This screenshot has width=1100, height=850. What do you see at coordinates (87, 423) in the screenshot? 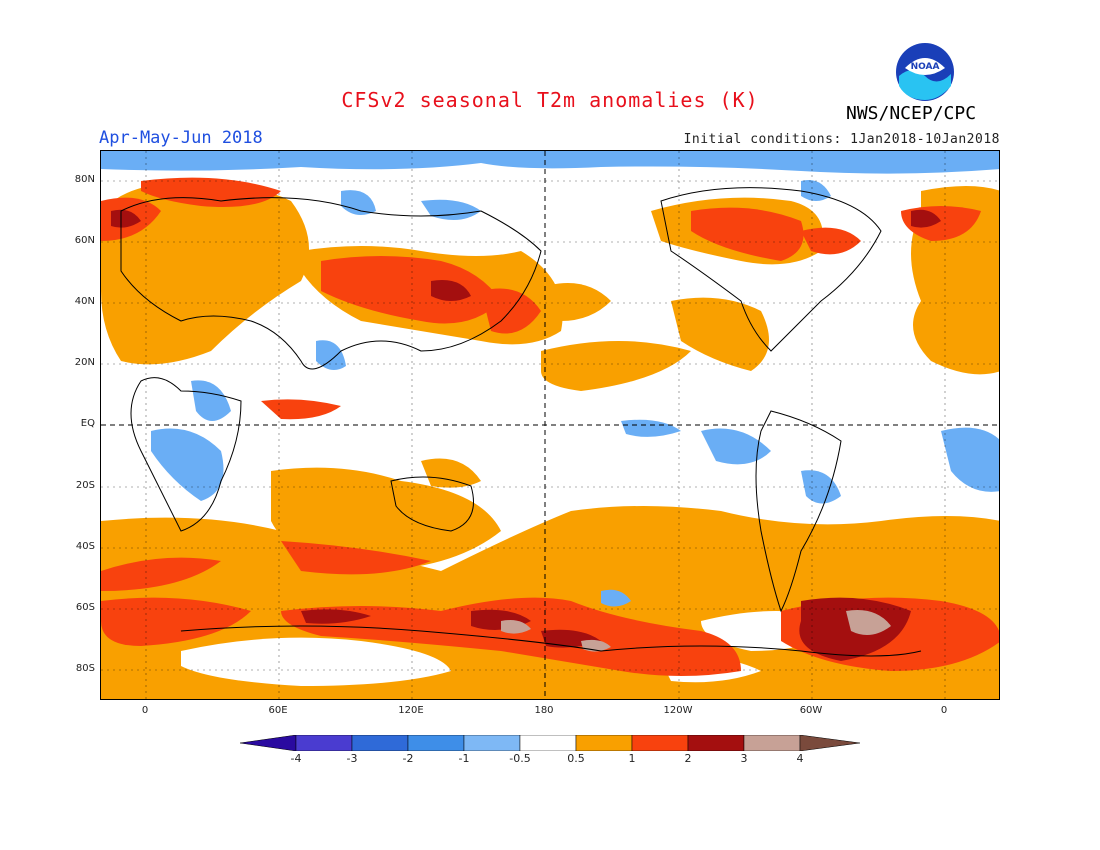
I see `lat-label: EQ` at bounding box center [87, 423].